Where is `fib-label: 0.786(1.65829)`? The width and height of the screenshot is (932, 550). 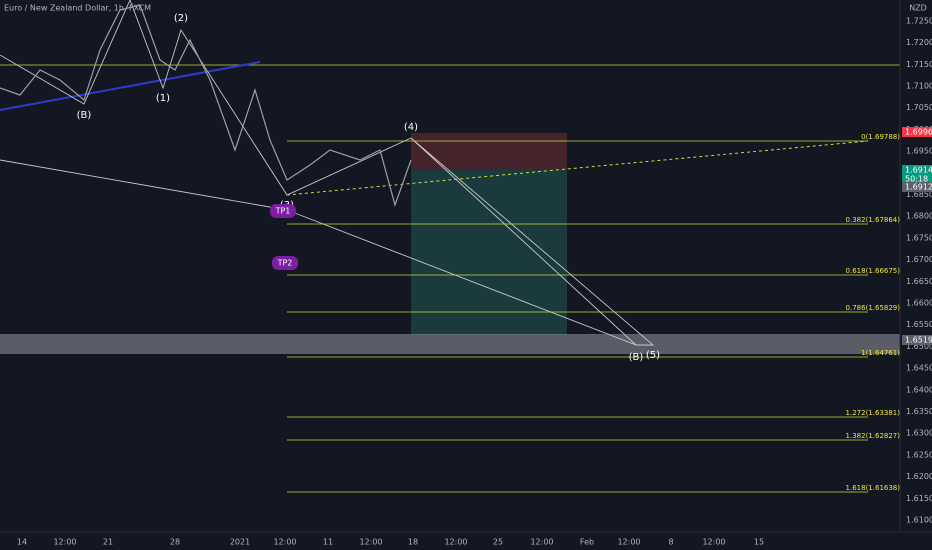
fib-label: 0.786(1.65829) is located at coordinates (873, 308).